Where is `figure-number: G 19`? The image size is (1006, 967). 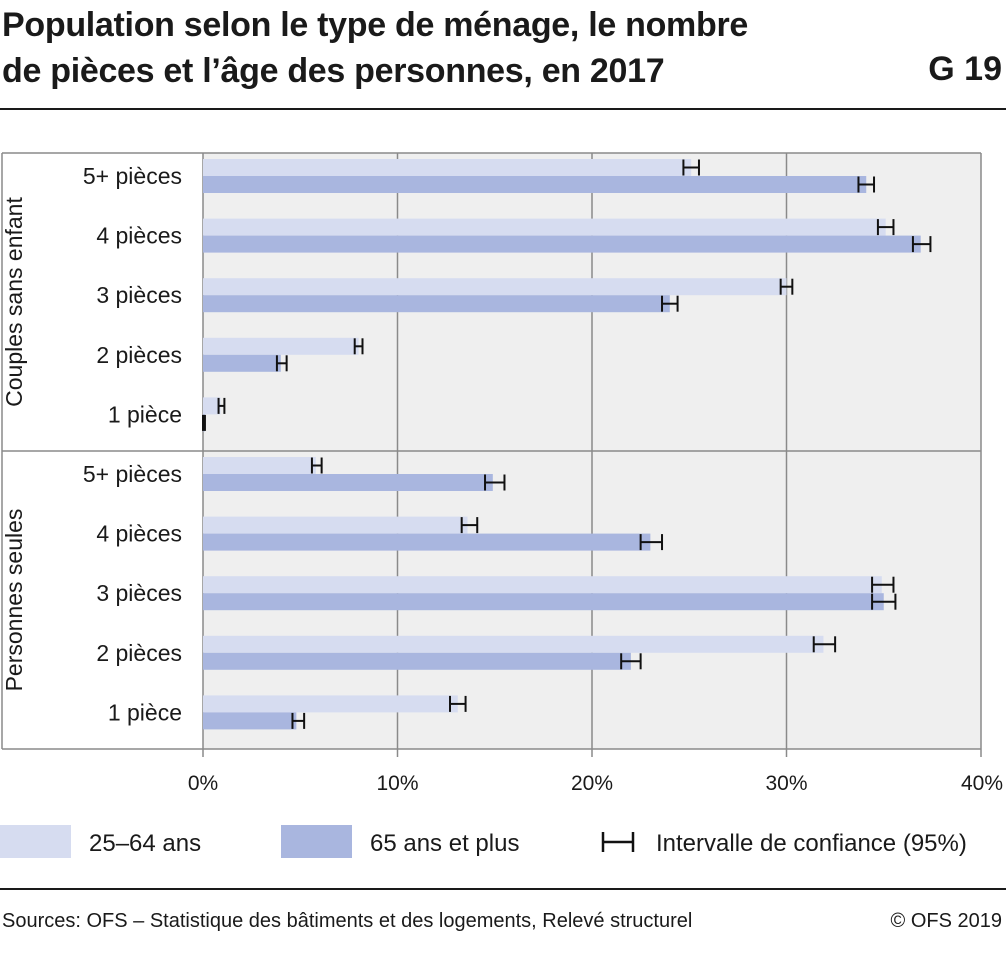
figure-number: G 19 is located at coordinates (965, 69).